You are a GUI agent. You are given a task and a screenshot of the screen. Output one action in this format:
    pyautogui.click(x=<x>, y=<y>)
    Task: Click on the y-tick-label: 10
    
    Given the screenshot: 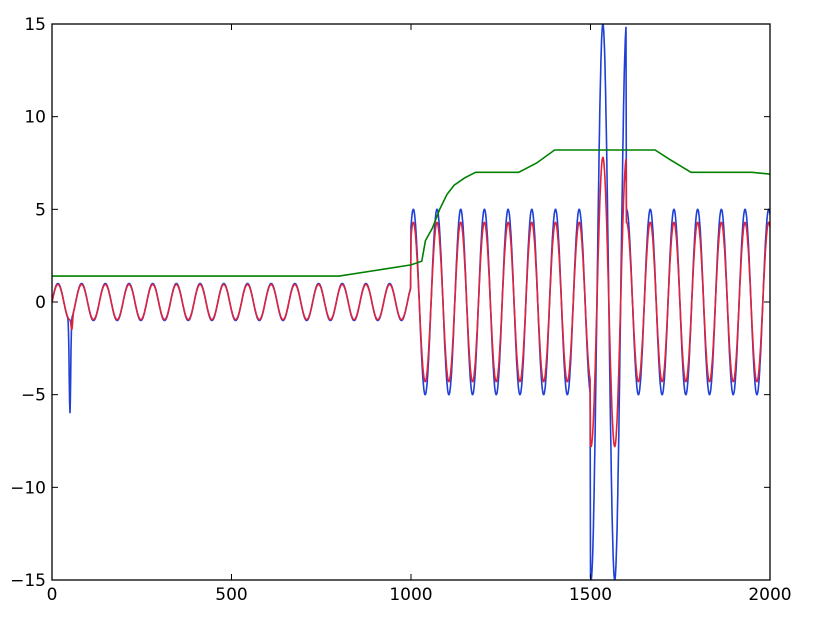 What is the action you would take?
    pyautogui.click(x=35, y=118)
    